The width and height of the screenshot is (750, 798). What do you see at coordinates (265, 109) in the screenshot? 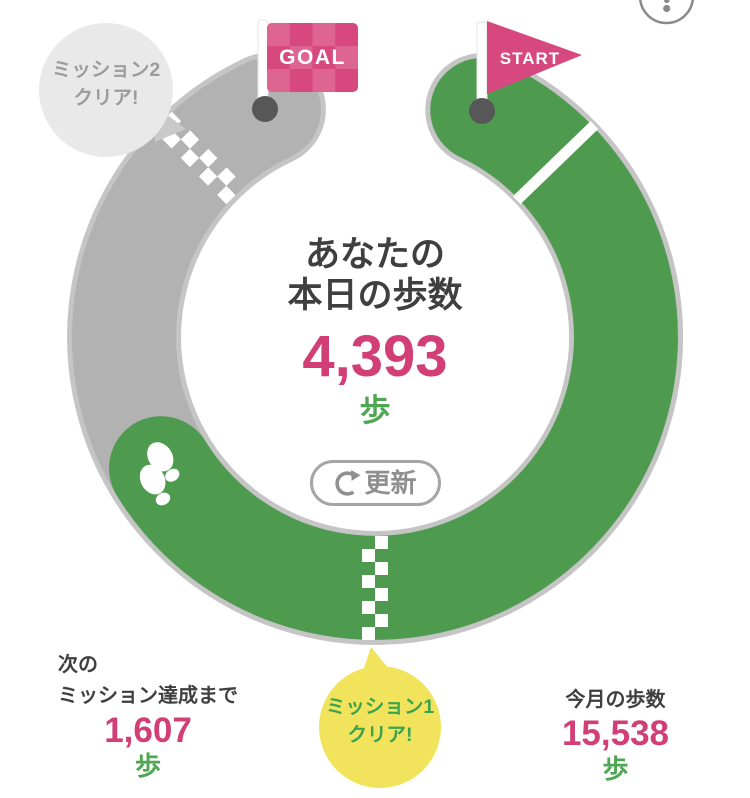
I see `goal-flag-anchor-dot` at bounding box center [265, 109].